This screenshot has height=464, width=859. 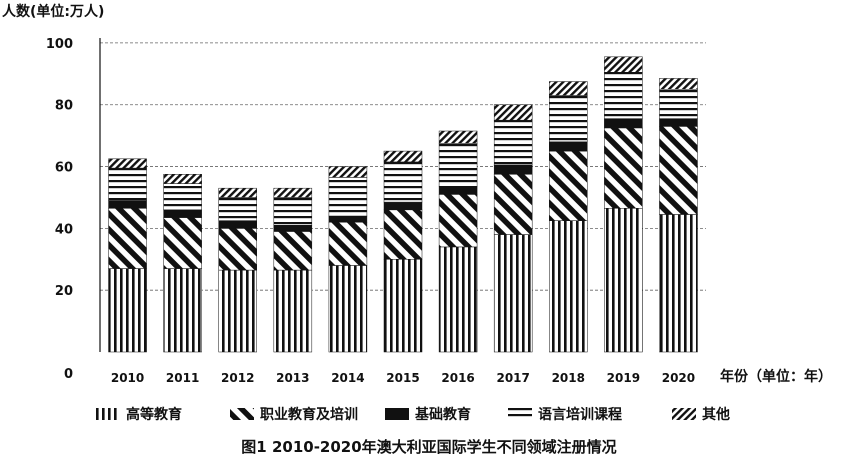 What do you see at coordinates (59, 209) in the screenshot?
I see `y-tick-labels: 0 20 40 60 80 100` at bounding box center [59, 209].